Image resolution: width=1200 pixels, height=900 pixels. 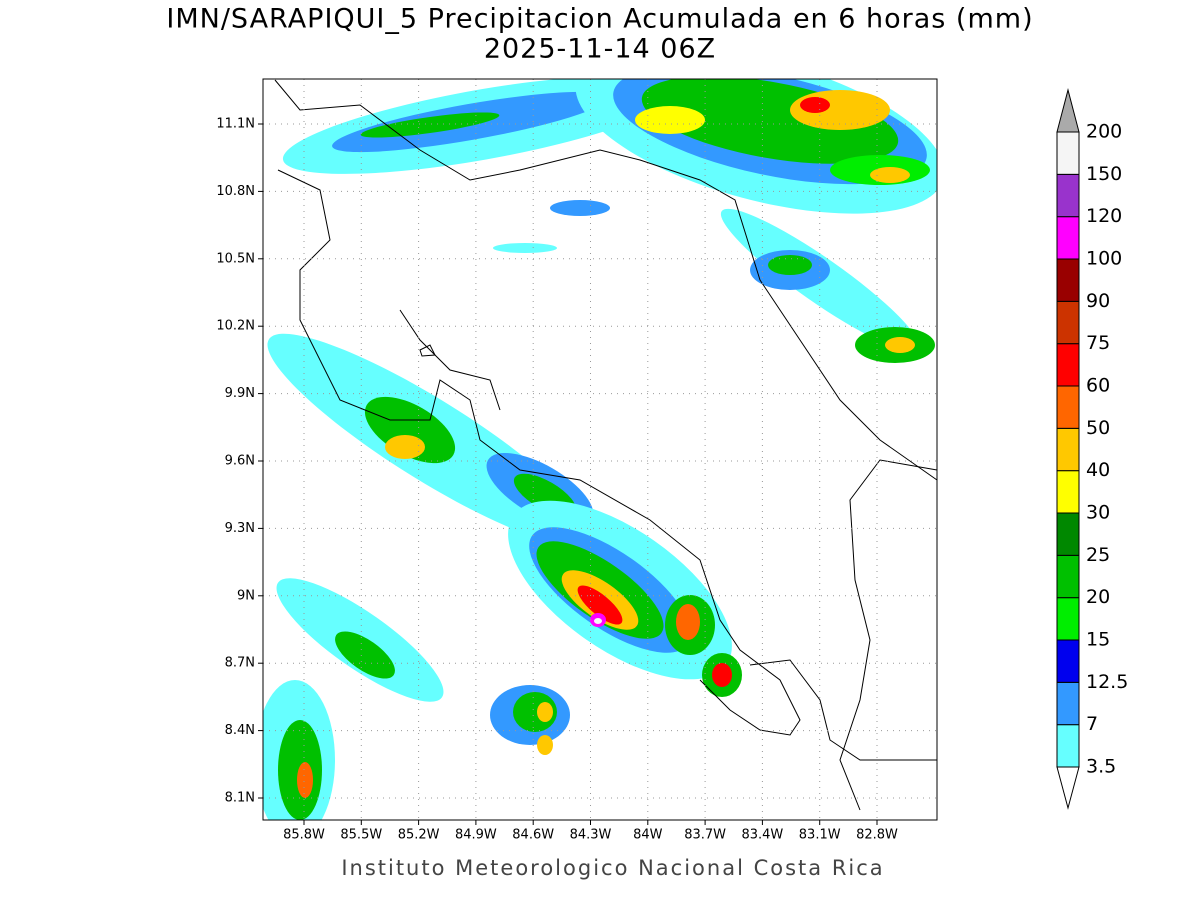 I want to click on colorbar-label: 150, so click(x=1104, y=174).